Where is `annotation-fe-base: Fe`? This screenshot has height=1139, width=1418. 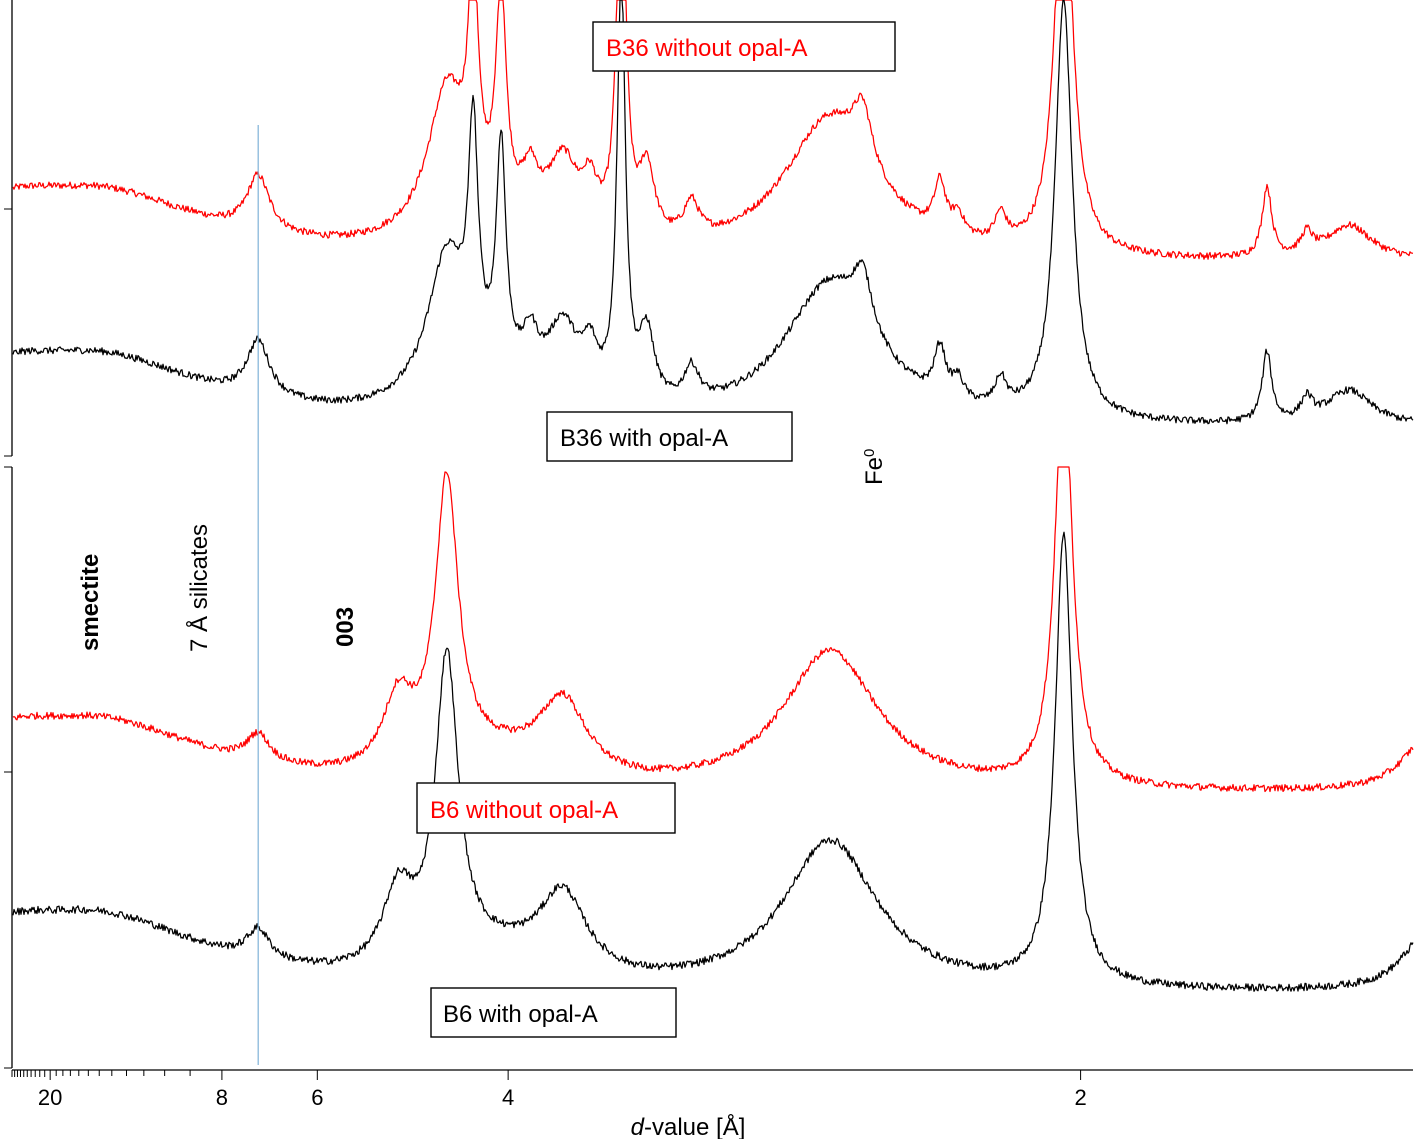 annotation-fe-base: Fe is located at coordinates (874, 471).